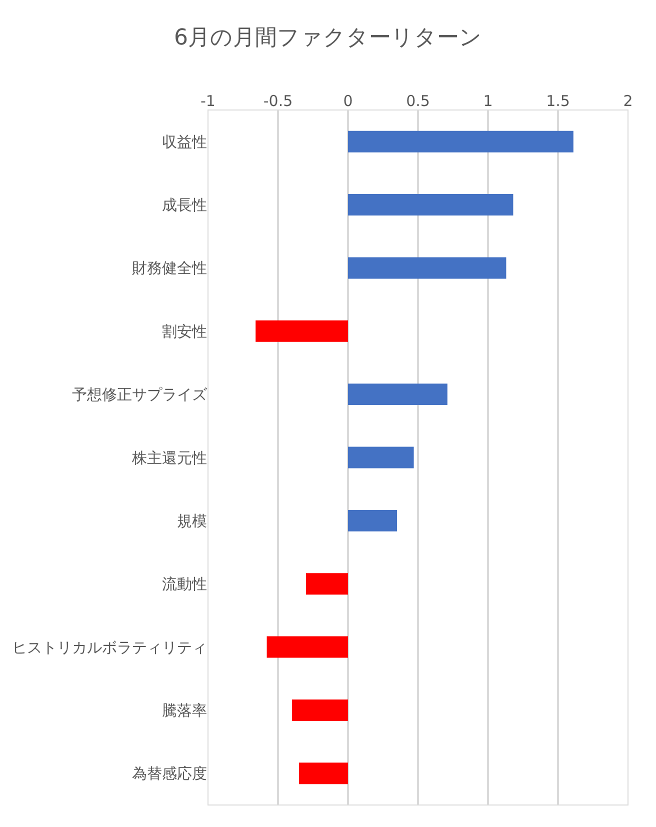  Describe the element at coordinates (169, 773) in the screenshot. I see `y-tick-label: 為替感応度` at that location.